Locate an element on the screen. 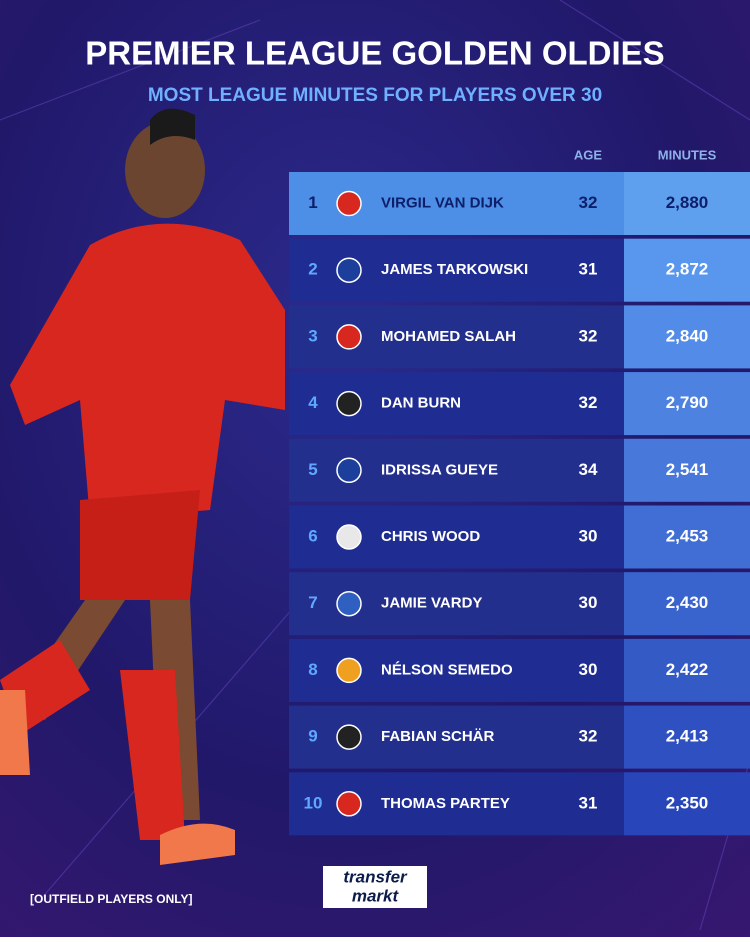  column-header: AGE is located at coordinates (588, 154).